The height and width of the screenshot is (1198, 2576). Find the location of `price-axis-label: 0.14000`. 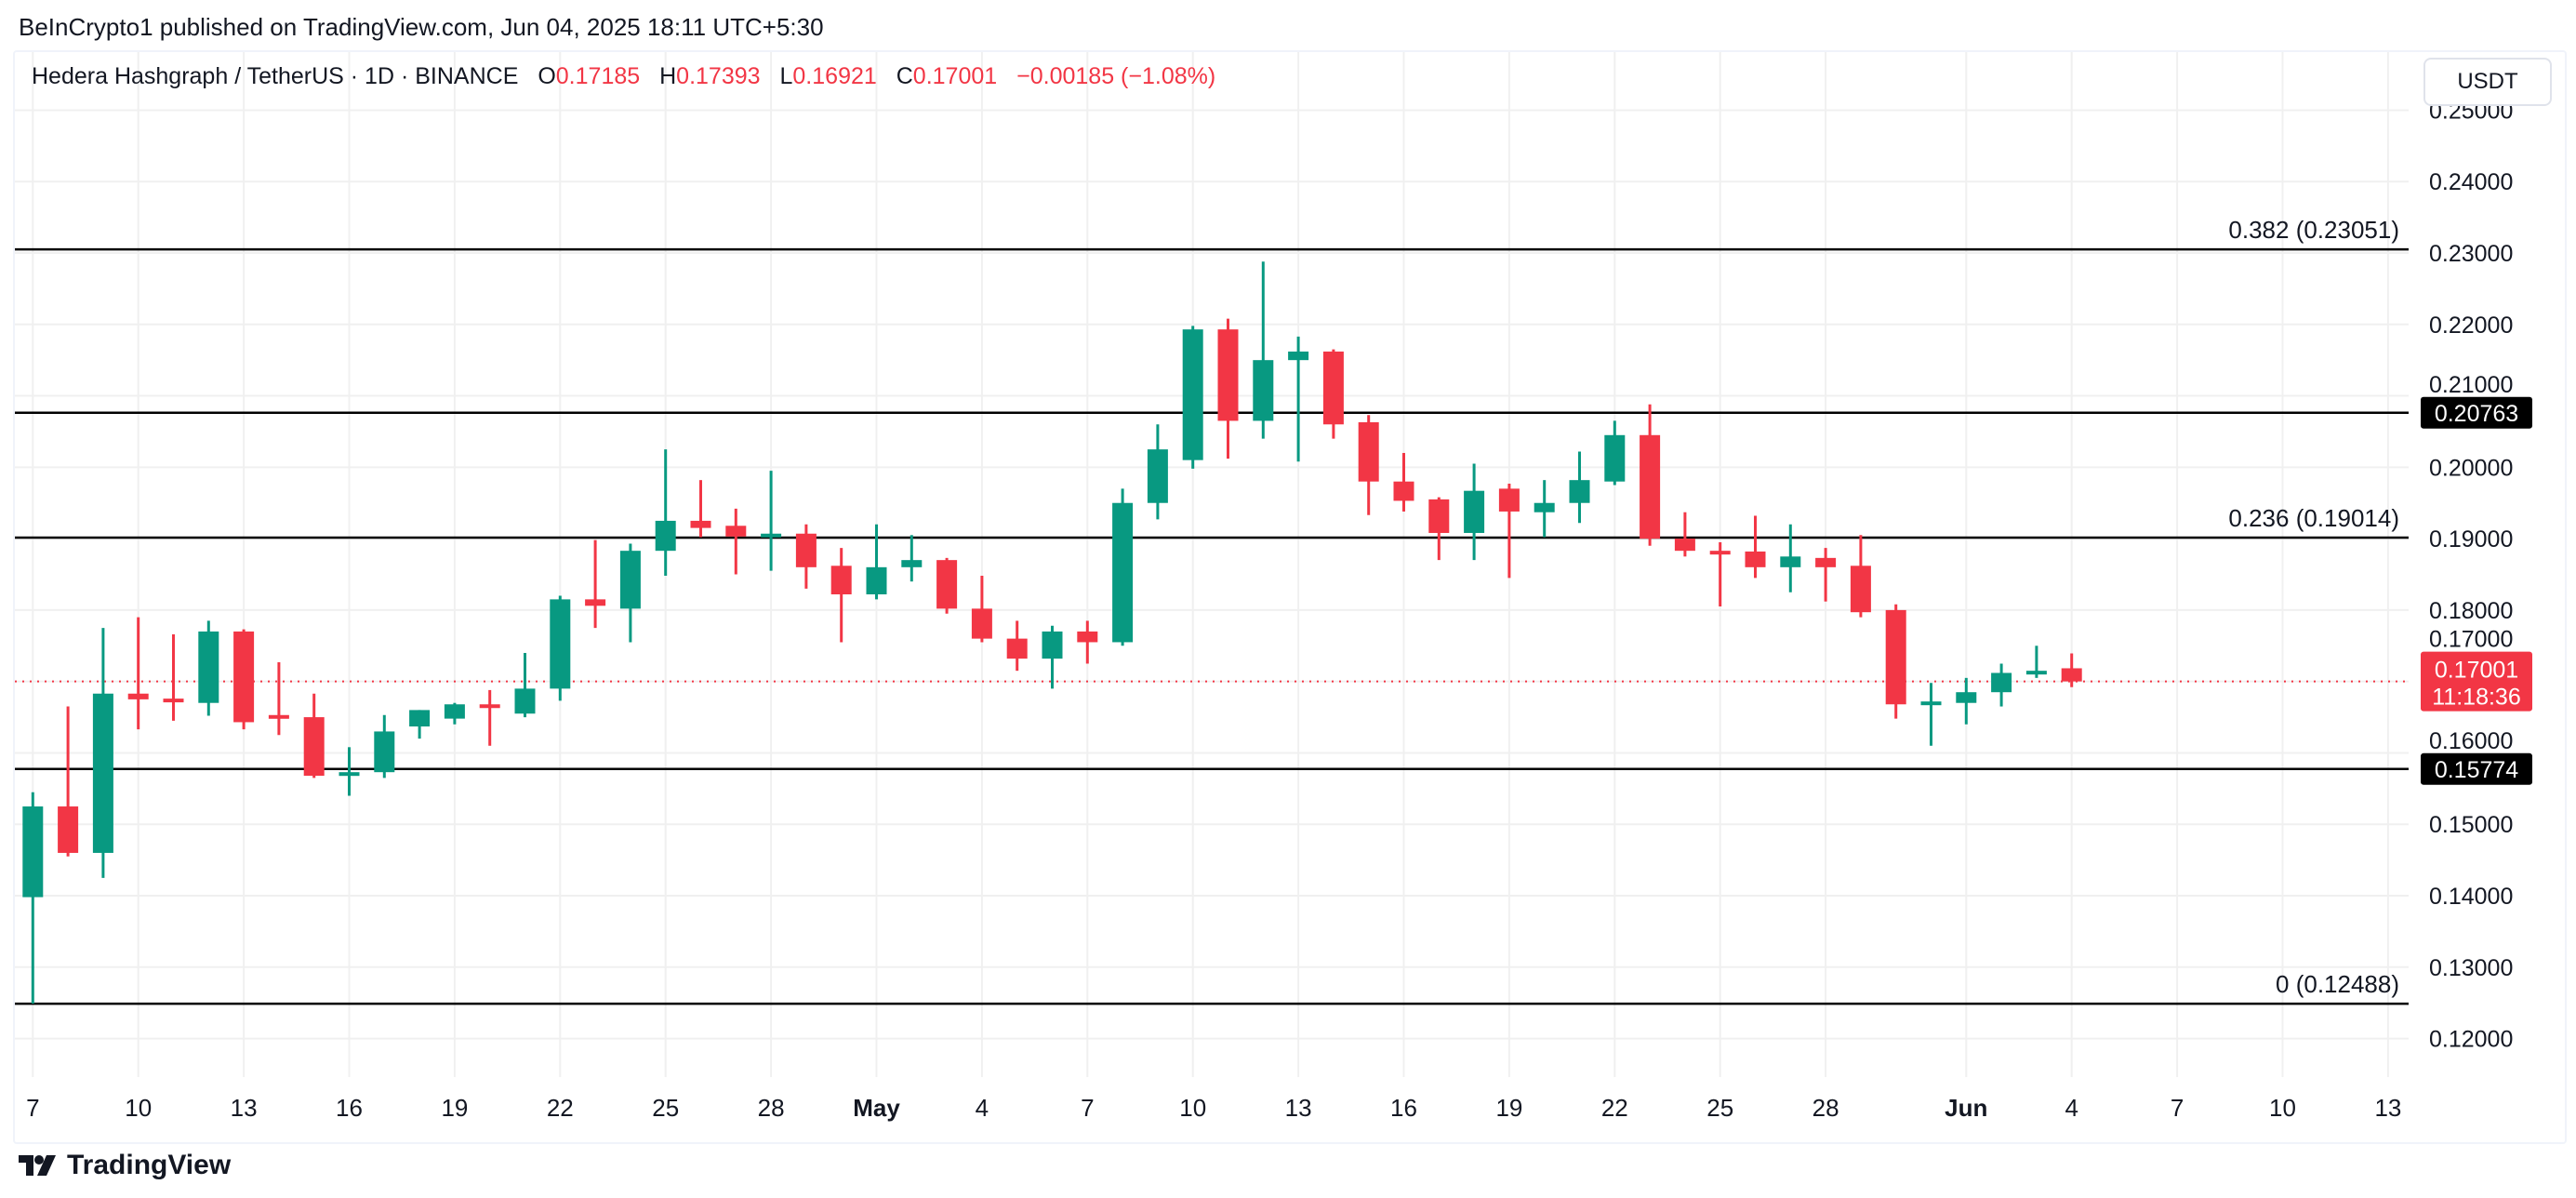

price-axis-label: 0.14000 is located at coordinates (2471, 897).